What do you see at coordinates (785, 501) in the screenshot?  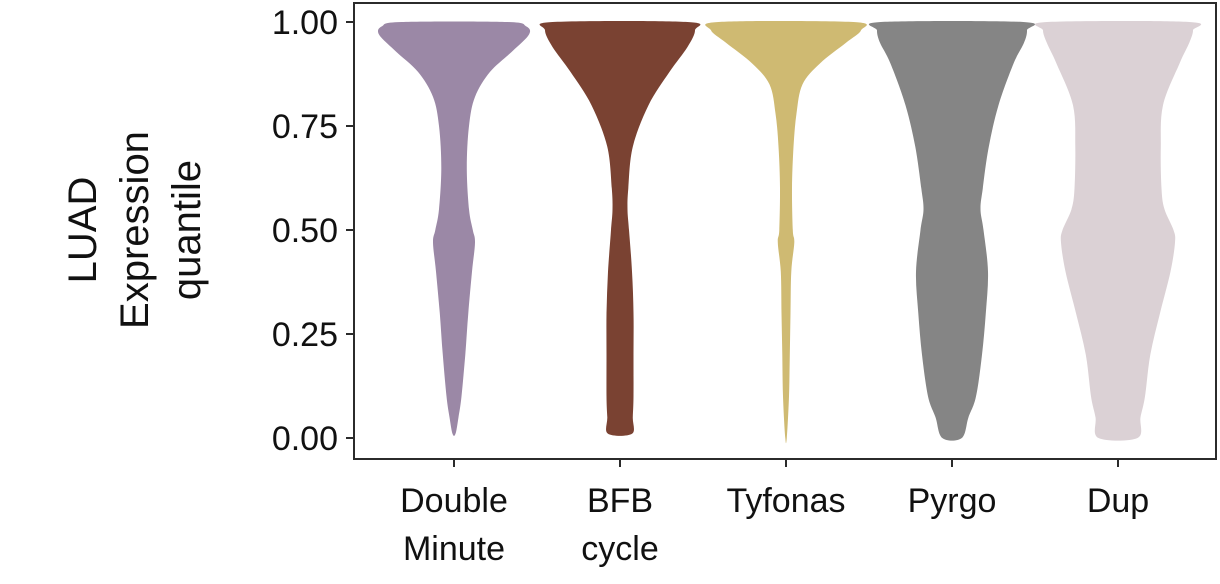 I see `x-tick-label: Tyfonas` at bounding box center [785, 501].